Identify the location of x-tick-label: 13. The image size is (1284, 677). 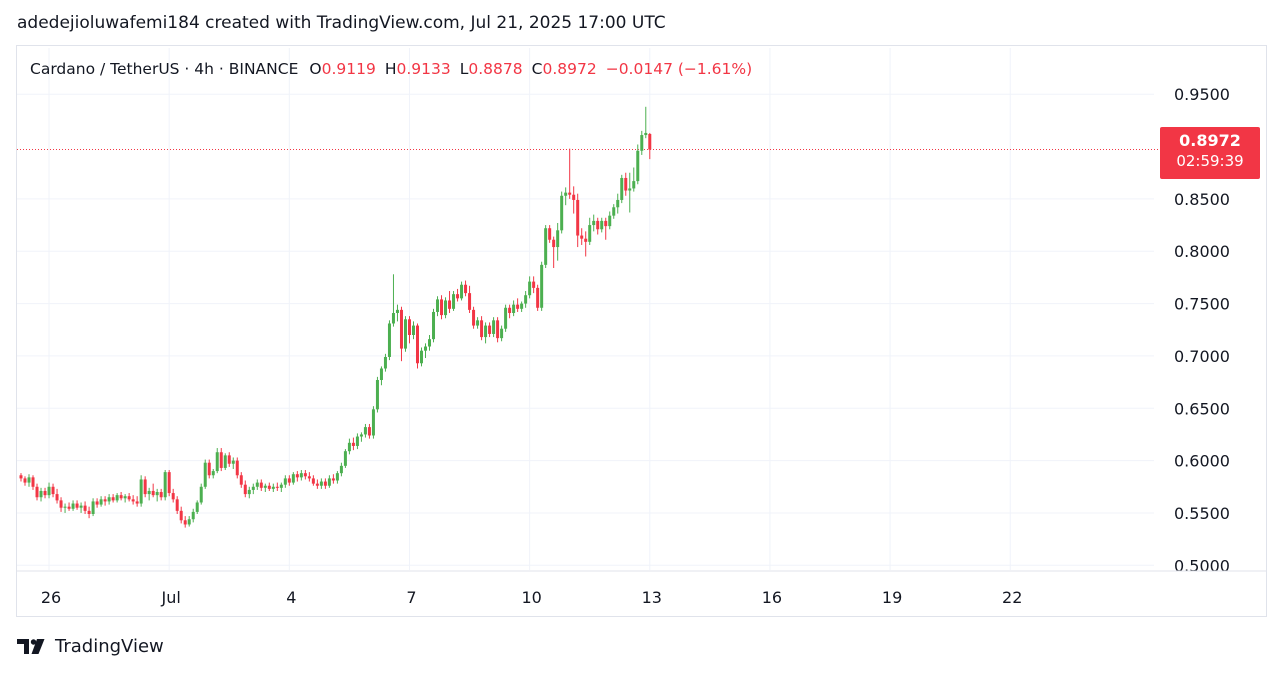
(652, 597).